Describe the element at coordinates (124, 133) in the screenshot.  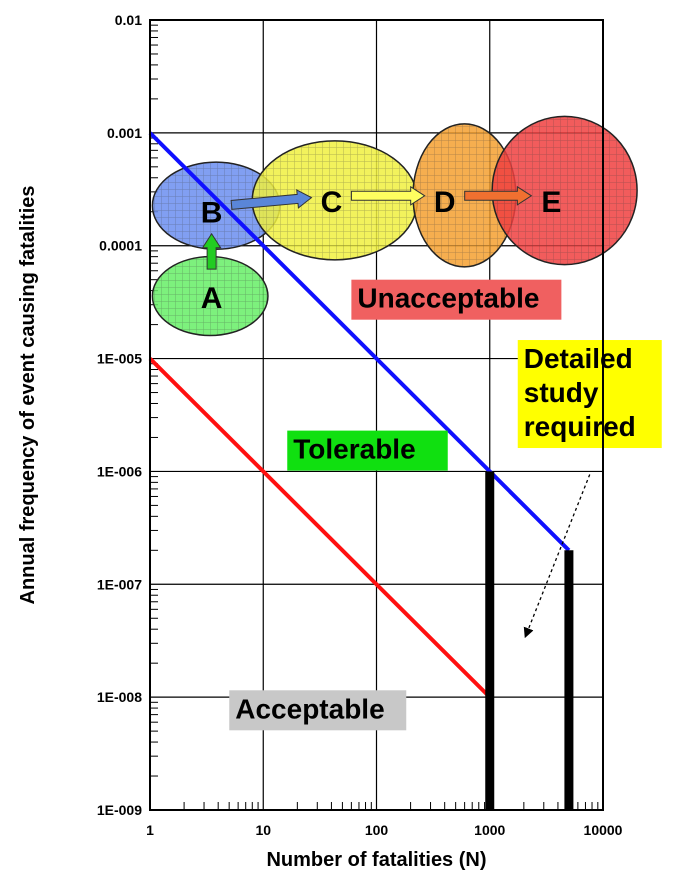
I see `y-tick-label: 0.001` at that location.